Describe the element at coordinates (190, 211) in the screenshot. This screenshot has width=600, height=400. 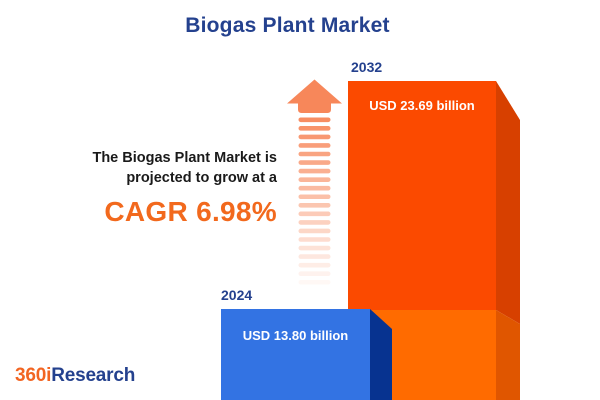
I see `cagr-value: CAGR 6.98%` at that location.